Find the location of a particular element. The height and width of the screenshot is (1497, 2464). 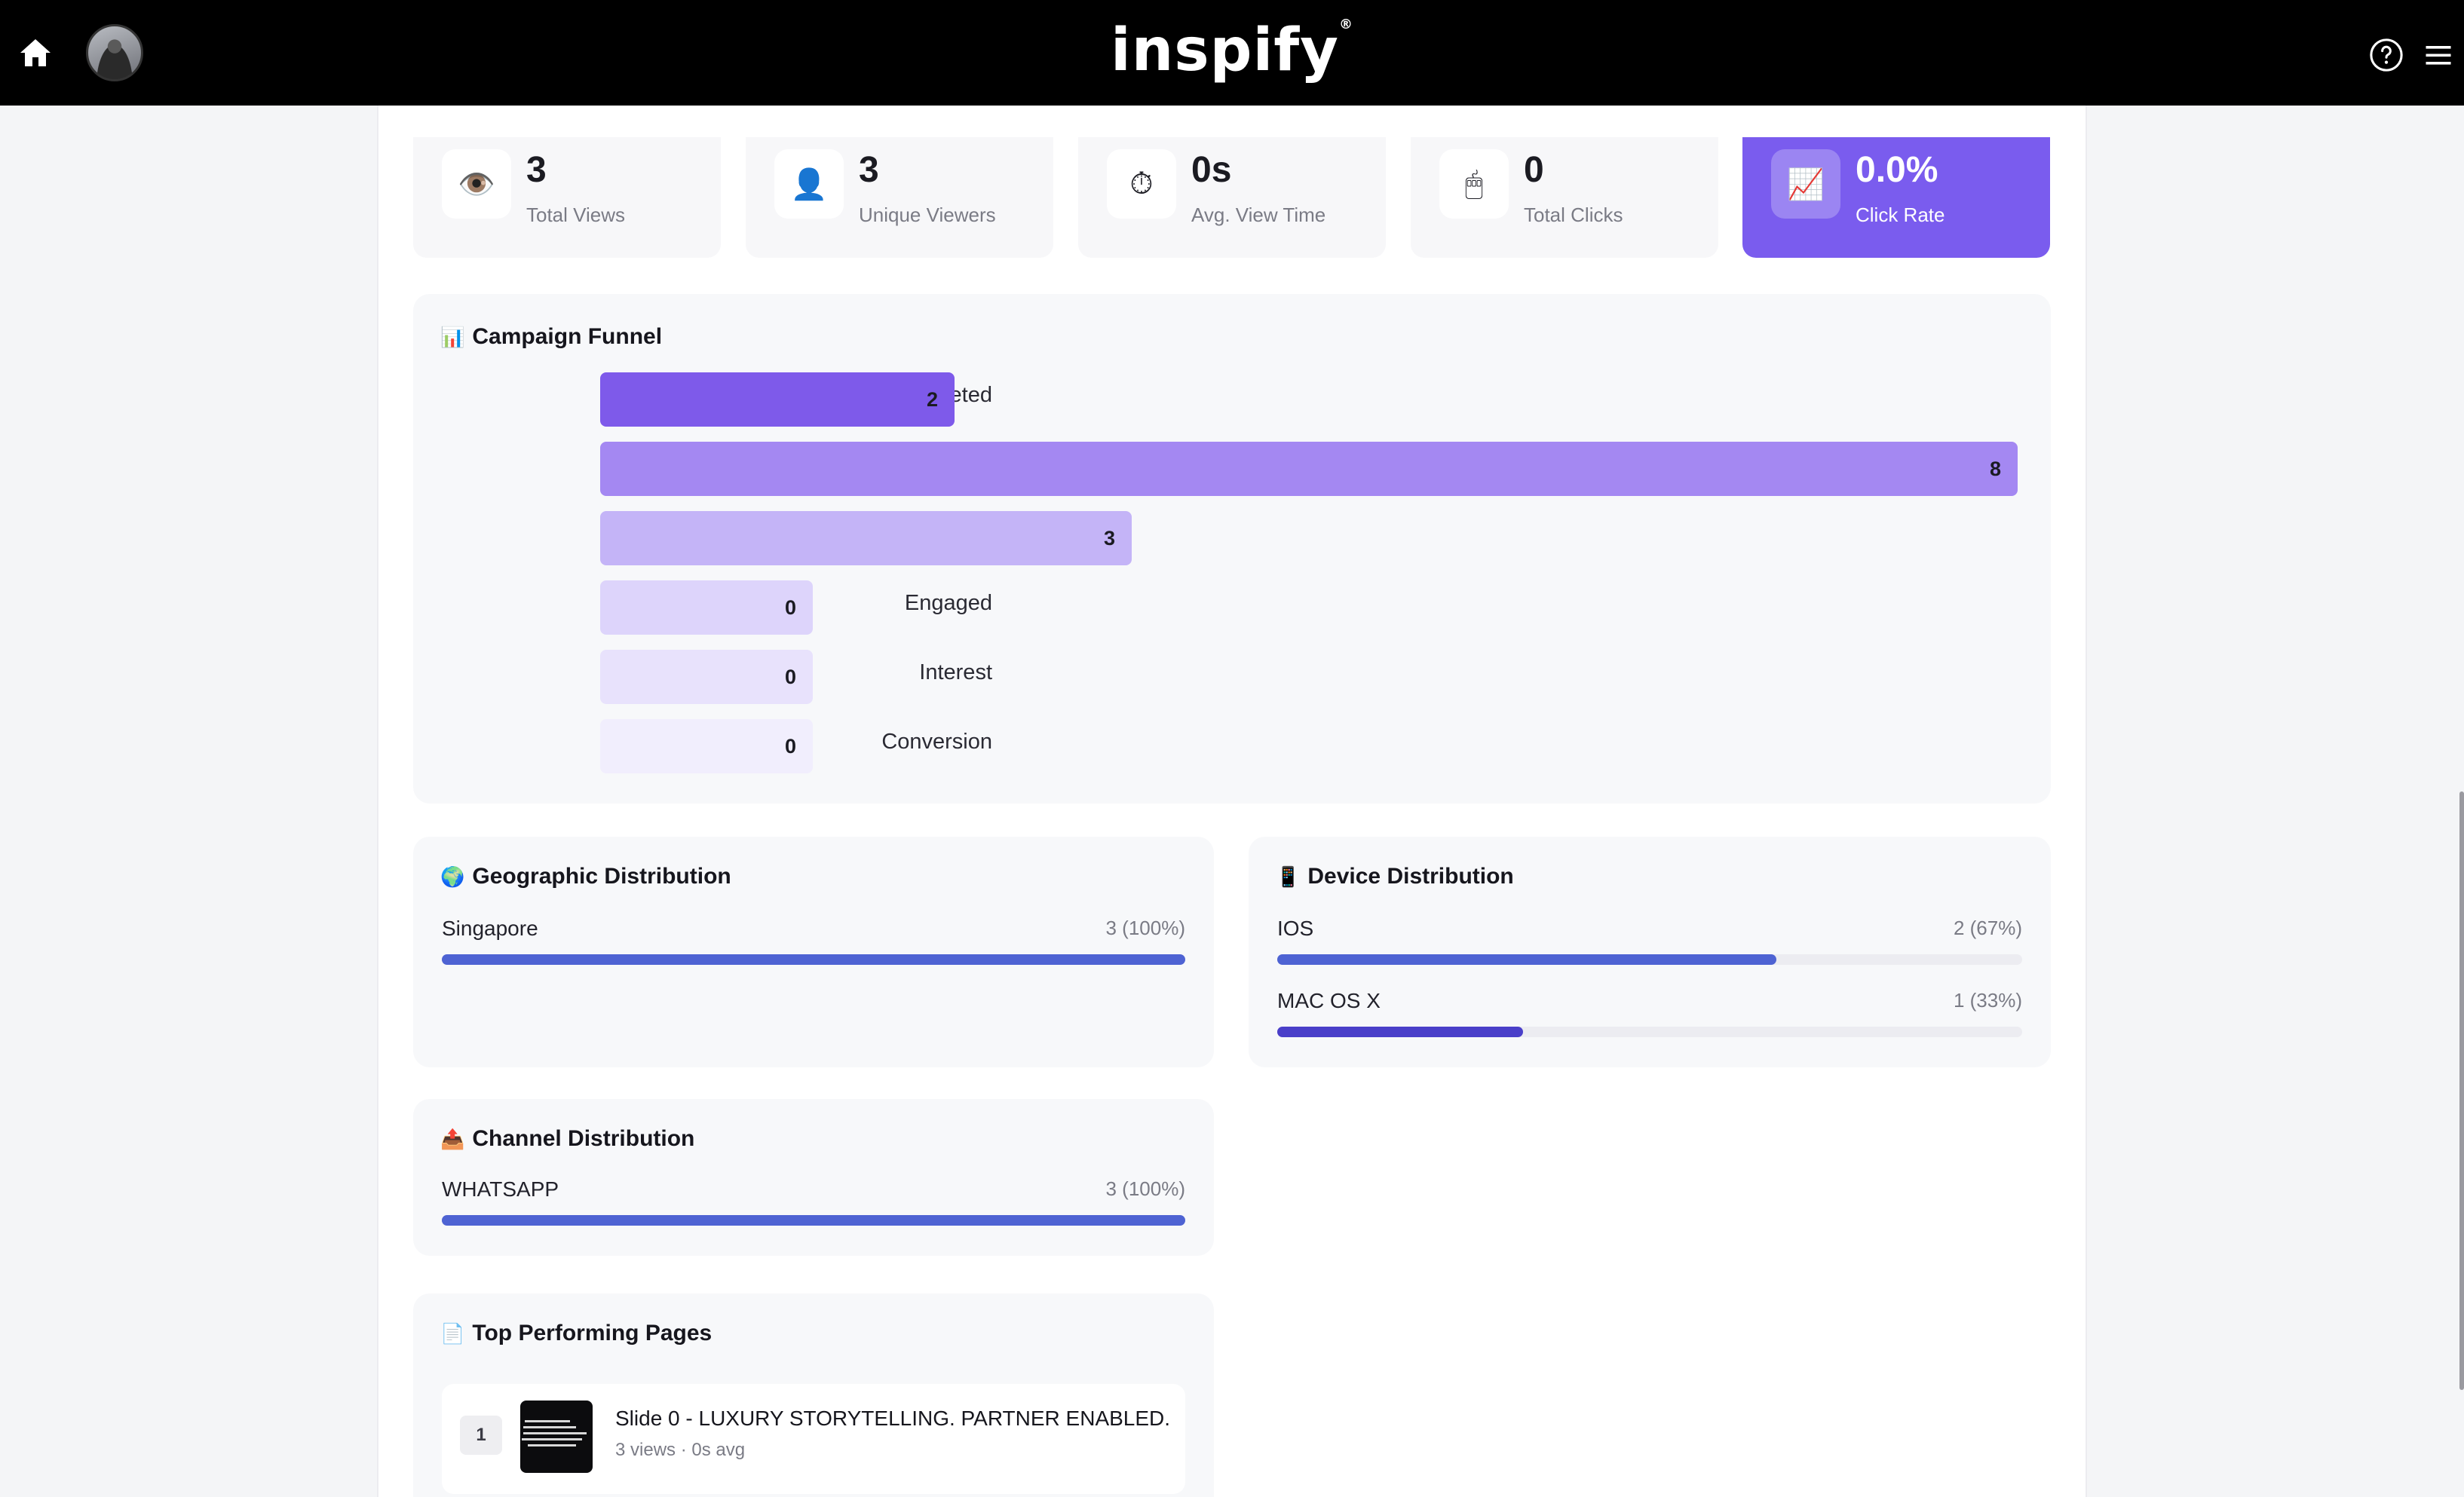

channel-row-value: 3 (100%) is located at coordinates (1145, 1188).